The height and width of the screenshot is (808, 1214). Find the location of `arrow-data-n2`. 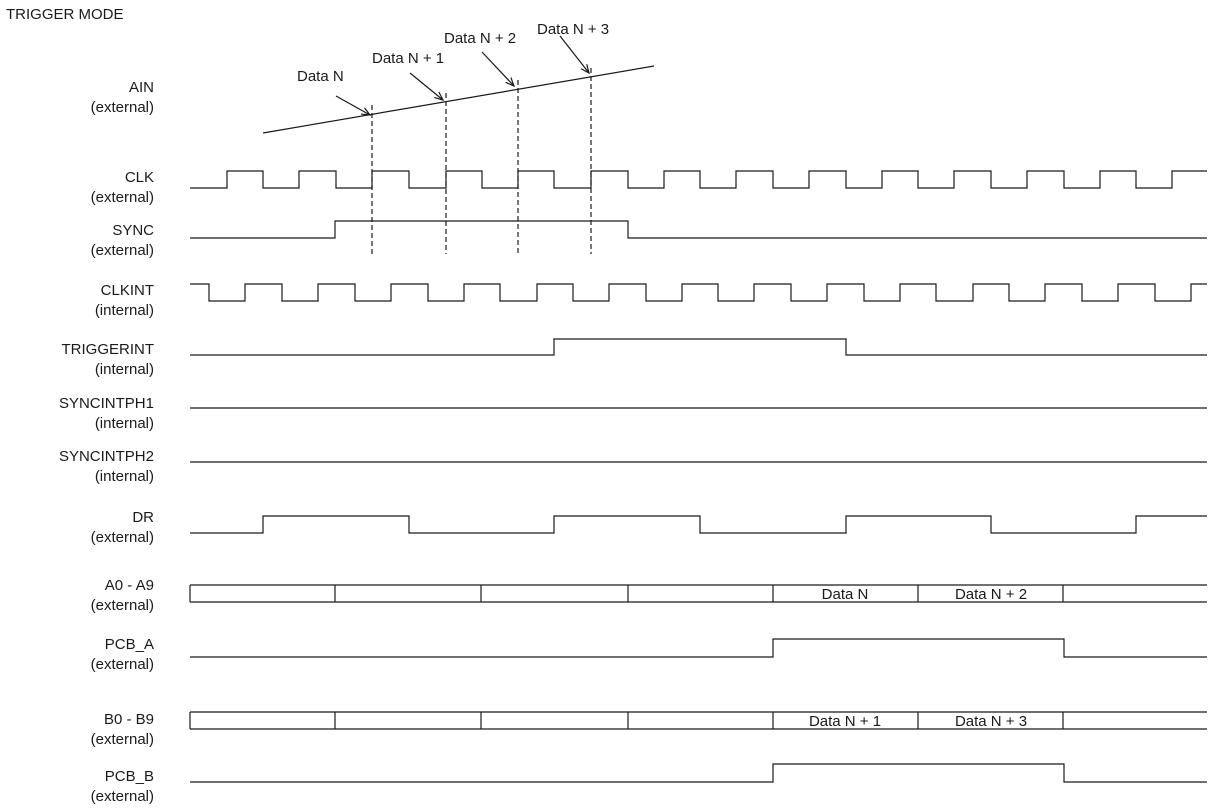

arrow-data-n2 is located at coordinates (497, 68).